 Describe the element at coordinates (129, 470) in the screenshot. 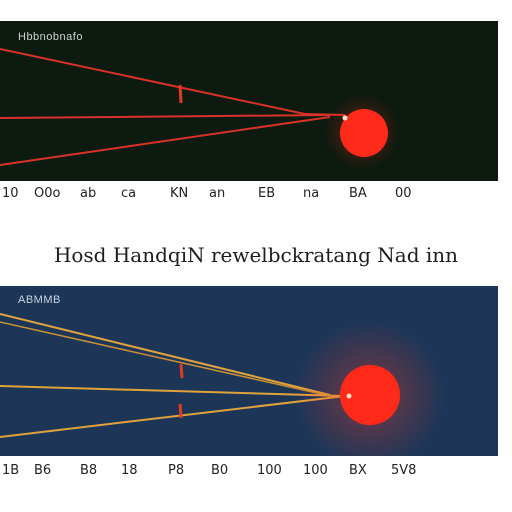

I see `scale-label: 18` at that location.